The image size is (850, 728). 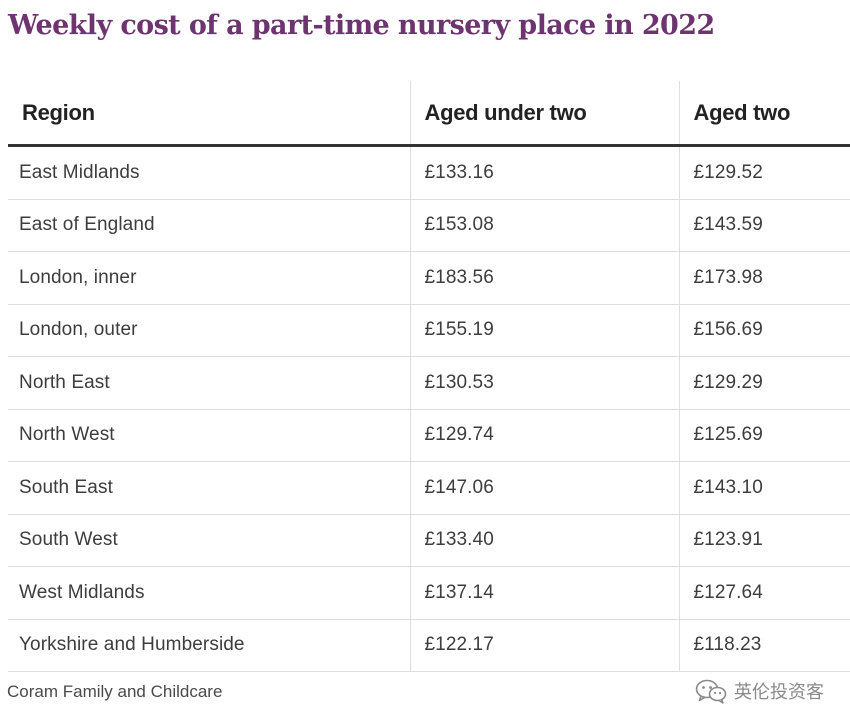 What do you see at coordinates (764, 172) in the screenshot?
I see `aged-two-cell: £129.52` at bounding box center [764, 172].